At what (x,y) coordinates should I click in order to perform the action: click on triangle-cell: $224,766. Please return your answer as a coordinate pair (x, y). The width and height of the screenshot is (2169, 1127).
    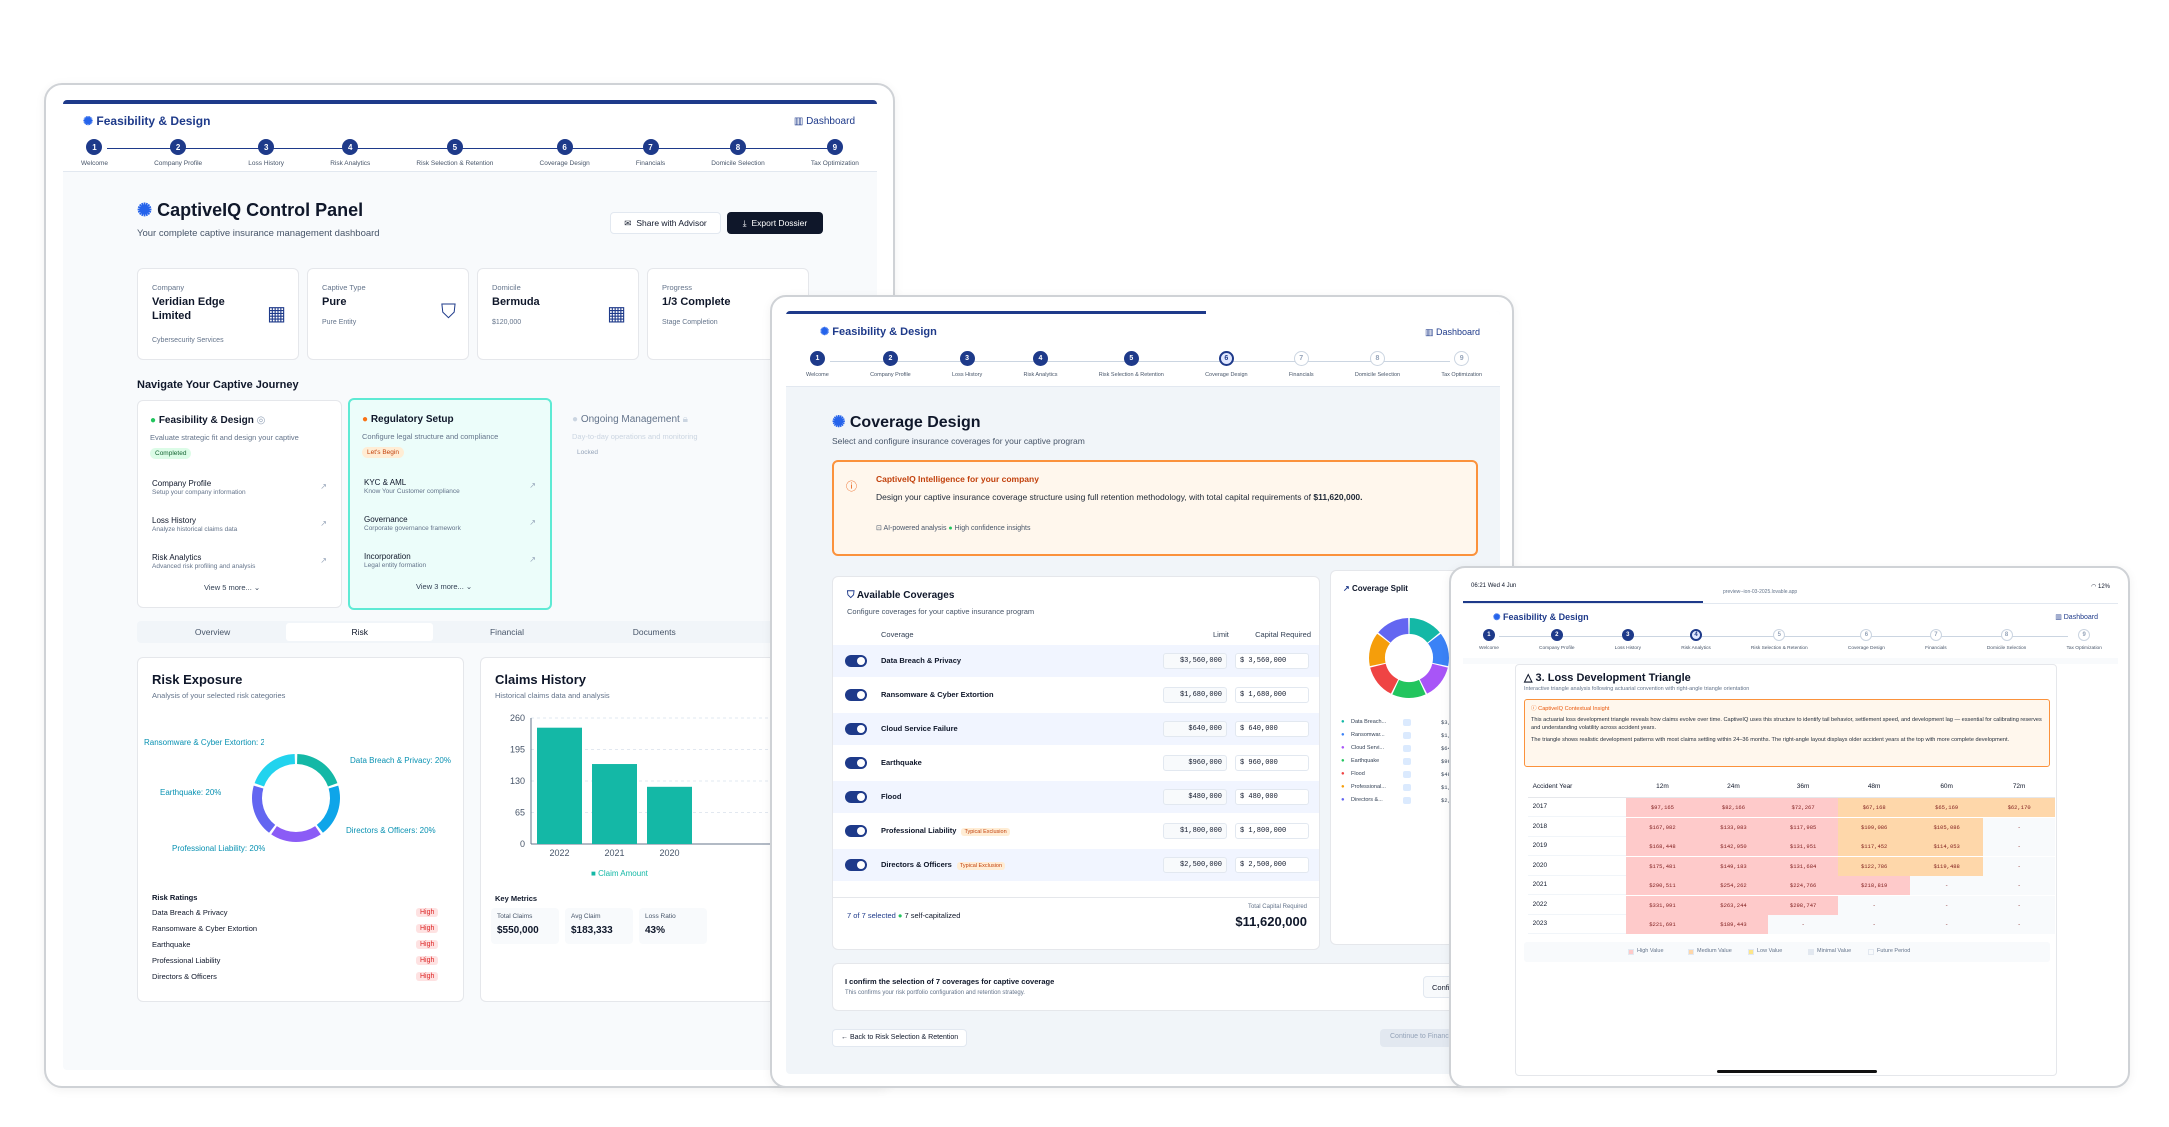
    Looking at the image, I should click on (1803, 885).